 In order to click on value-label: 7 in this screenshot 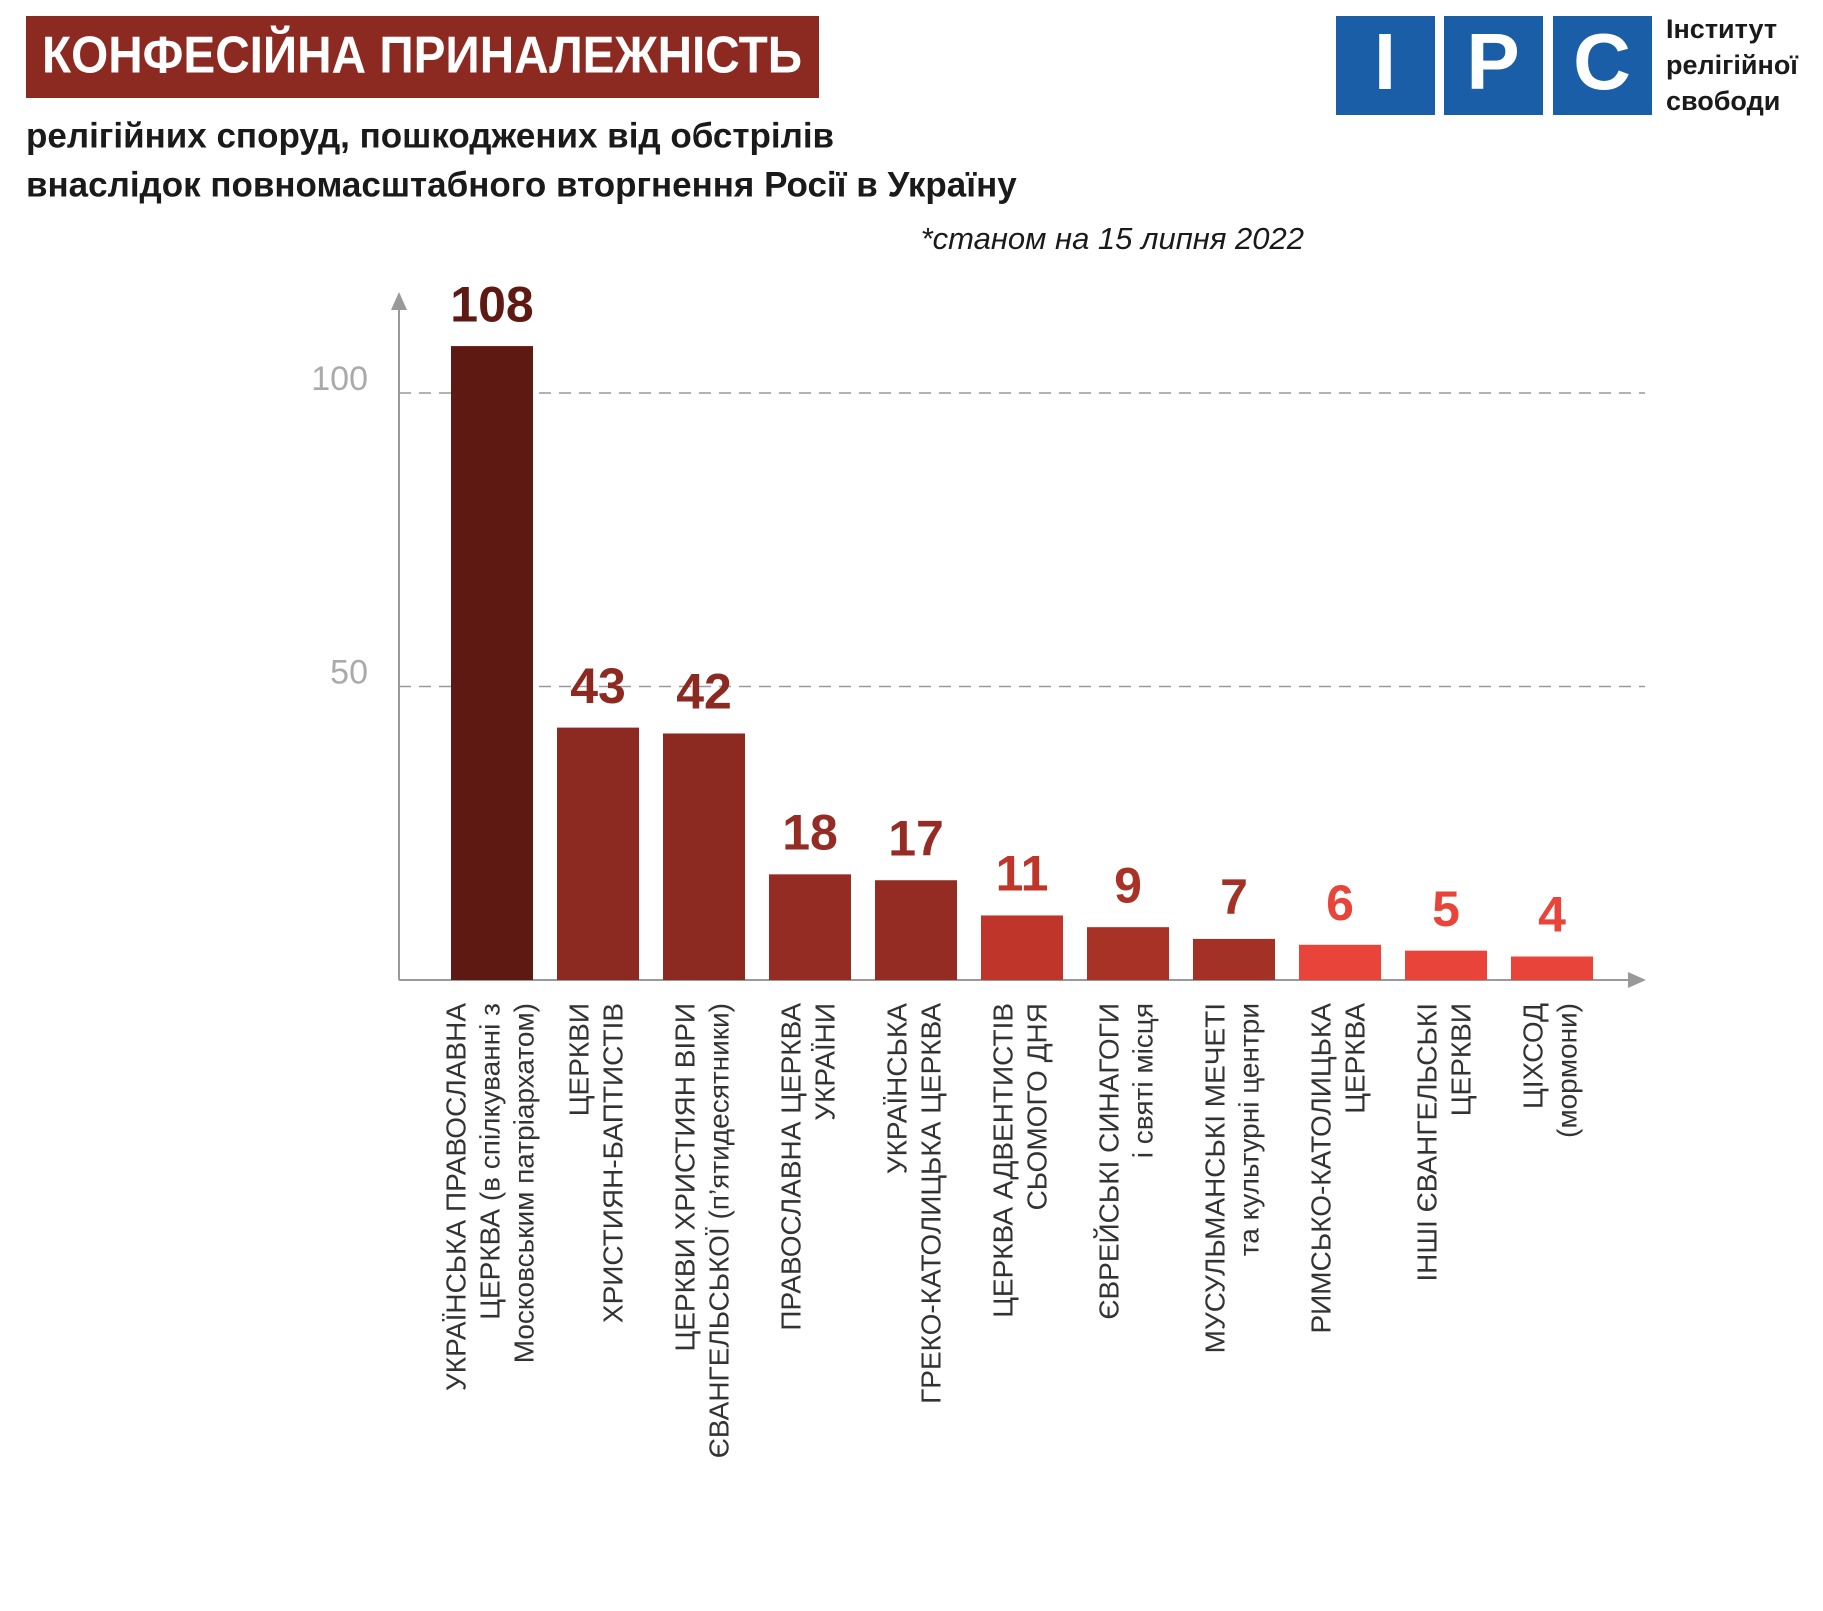, I will do `click(1234, 897)`.